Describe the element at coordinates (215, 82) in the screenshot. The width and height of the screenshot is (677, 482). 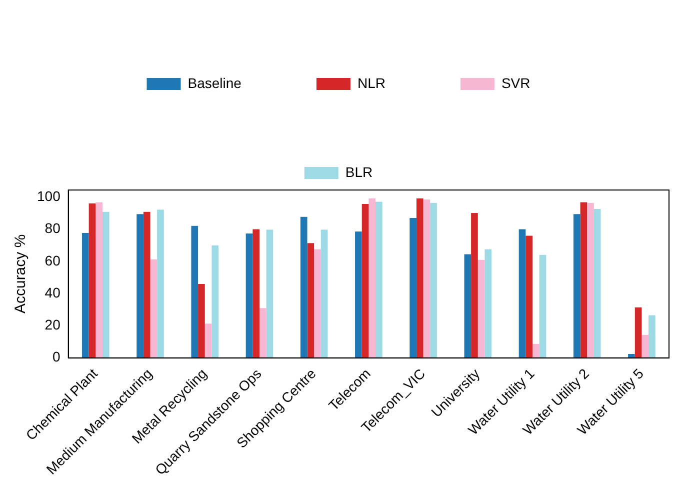
I see `legend-label: Baseline` at that location.